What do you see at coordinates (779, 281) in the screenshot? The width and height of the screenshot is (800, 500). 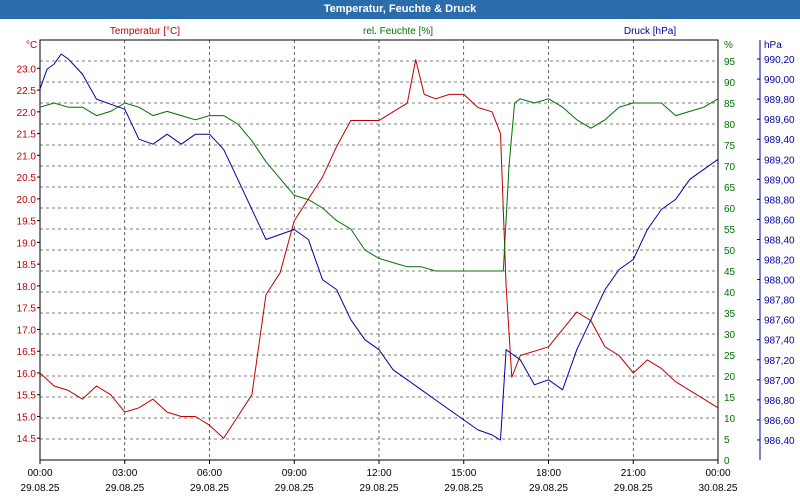 I see `pressure-tick-label: 988,00` at bounding box center [779, 281].